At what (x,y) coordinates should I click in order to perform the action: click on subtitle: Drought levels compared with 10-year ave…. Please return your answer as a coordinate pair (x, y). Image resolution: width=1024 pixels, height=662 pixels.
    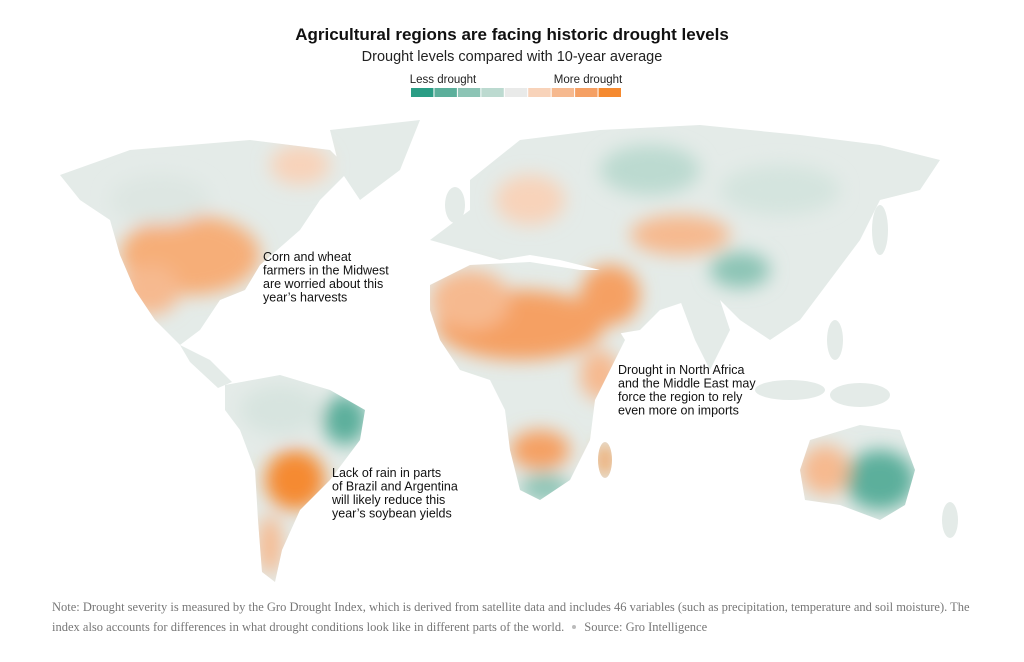
    Looking at the image, I should click on (512, 57).